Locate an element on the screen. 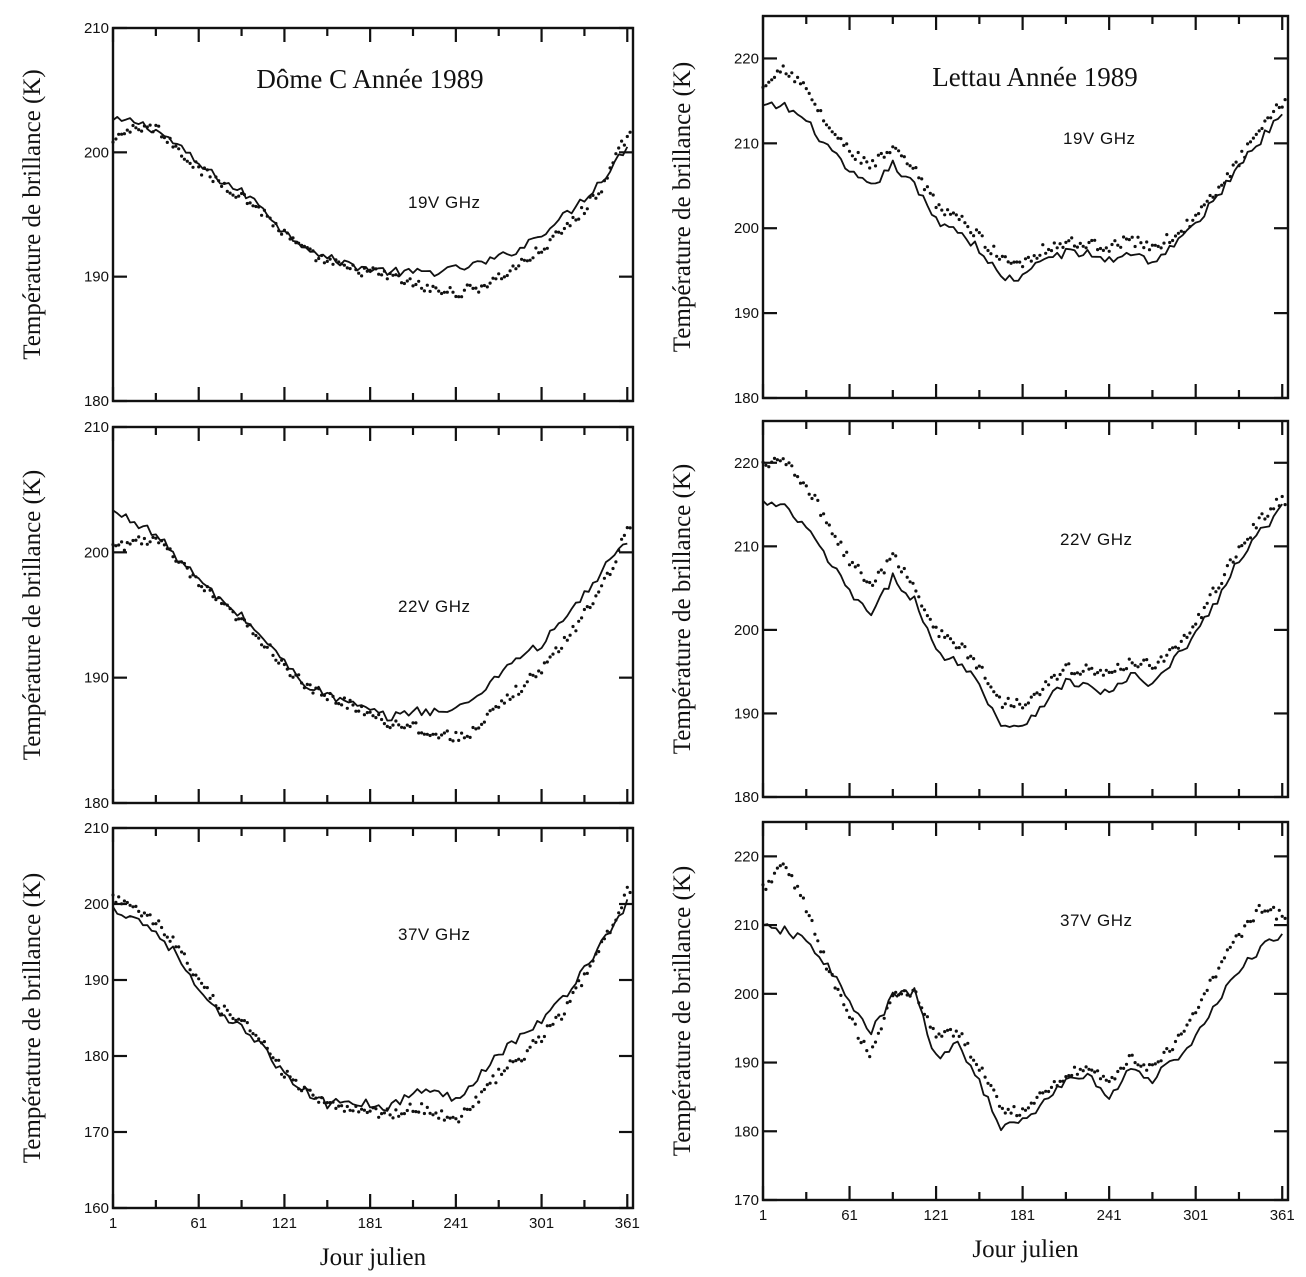  plot-frame is located at coordinates (373, 214).